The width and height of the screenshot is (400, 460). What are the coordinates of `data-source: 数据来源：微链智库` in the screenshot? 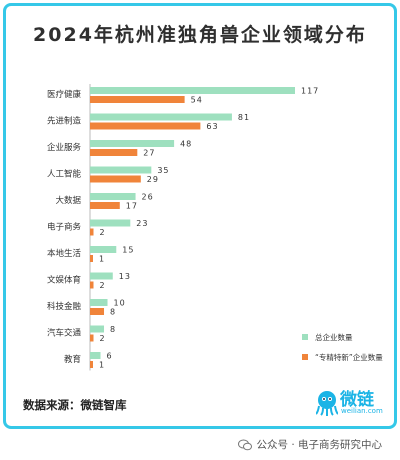 It's located at (75, 405).